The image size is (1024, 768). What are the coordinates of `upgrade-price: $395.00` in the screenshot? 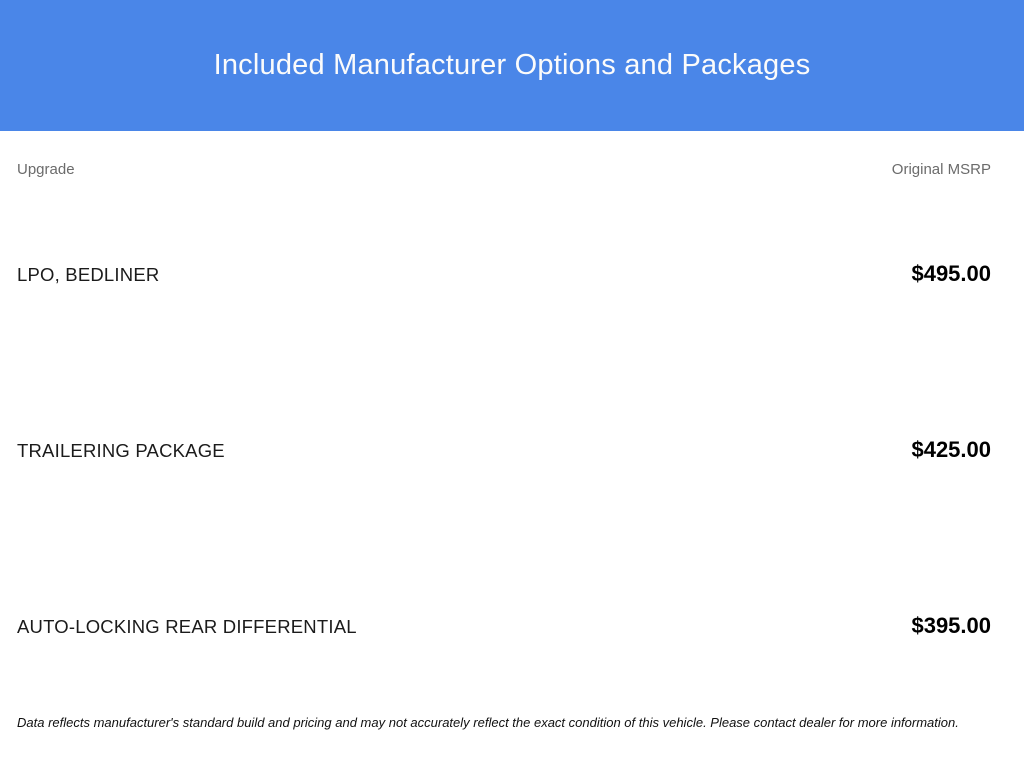 It's located at (951, 625).